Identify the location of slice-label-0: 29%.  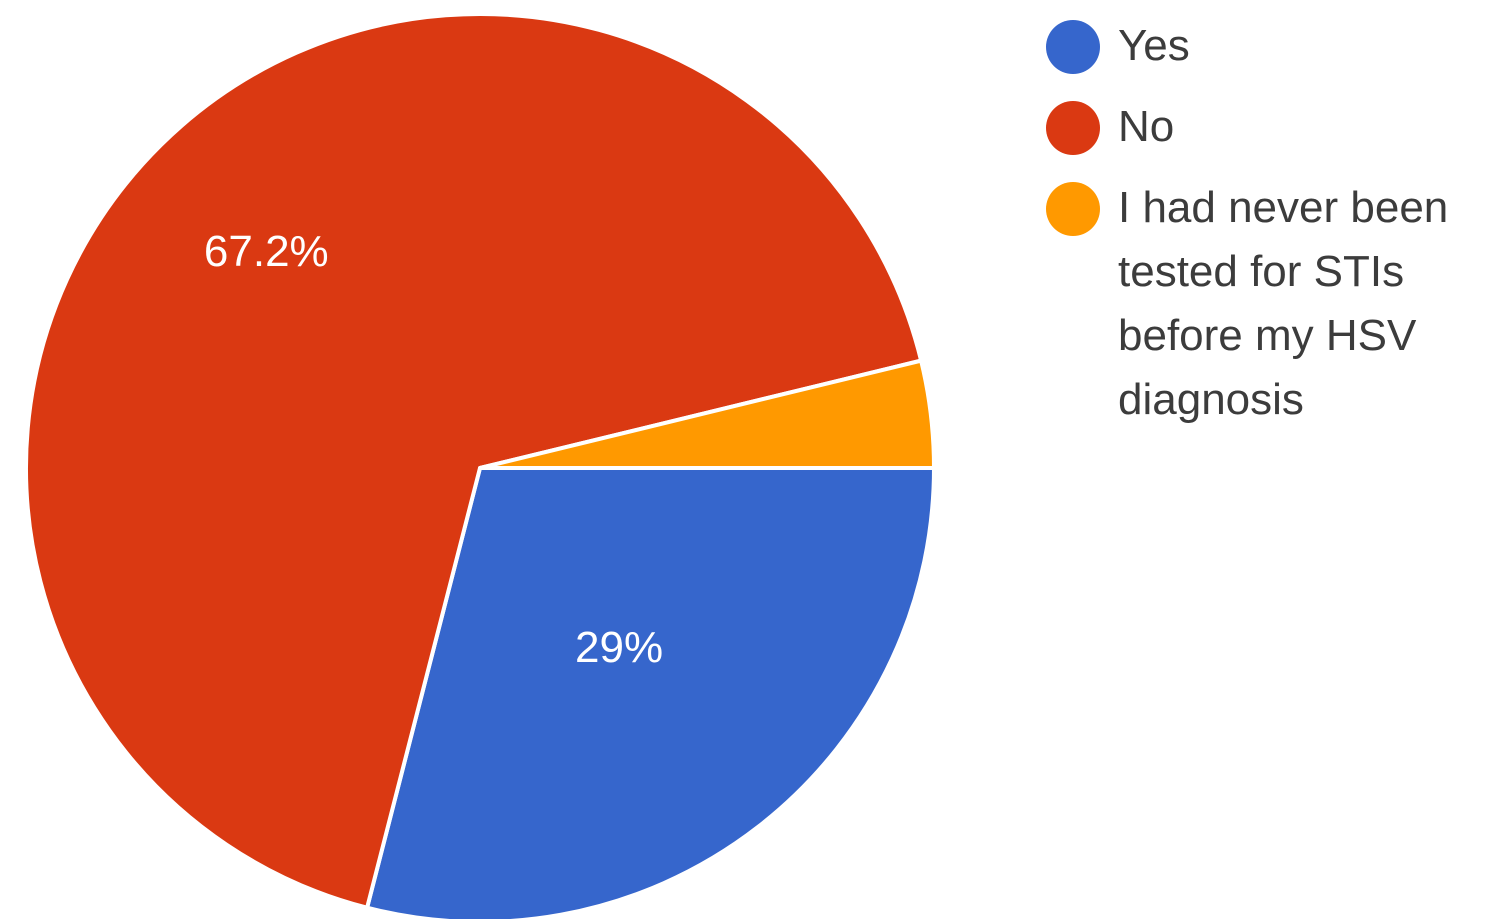
(619, 647).